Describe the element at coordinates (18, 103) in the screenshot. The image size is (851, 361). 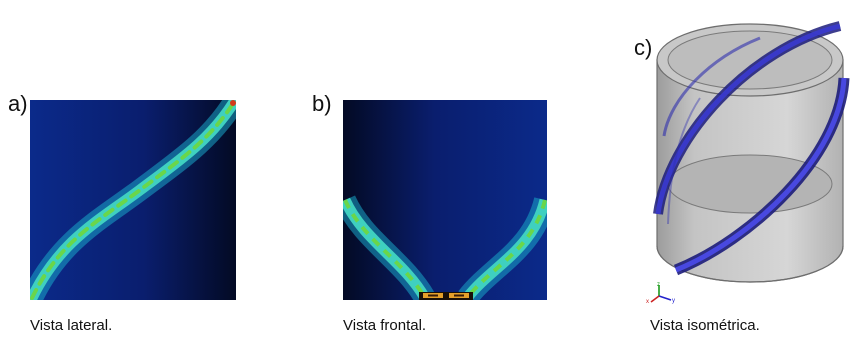
I see `panel-label-a: a)` at that location.